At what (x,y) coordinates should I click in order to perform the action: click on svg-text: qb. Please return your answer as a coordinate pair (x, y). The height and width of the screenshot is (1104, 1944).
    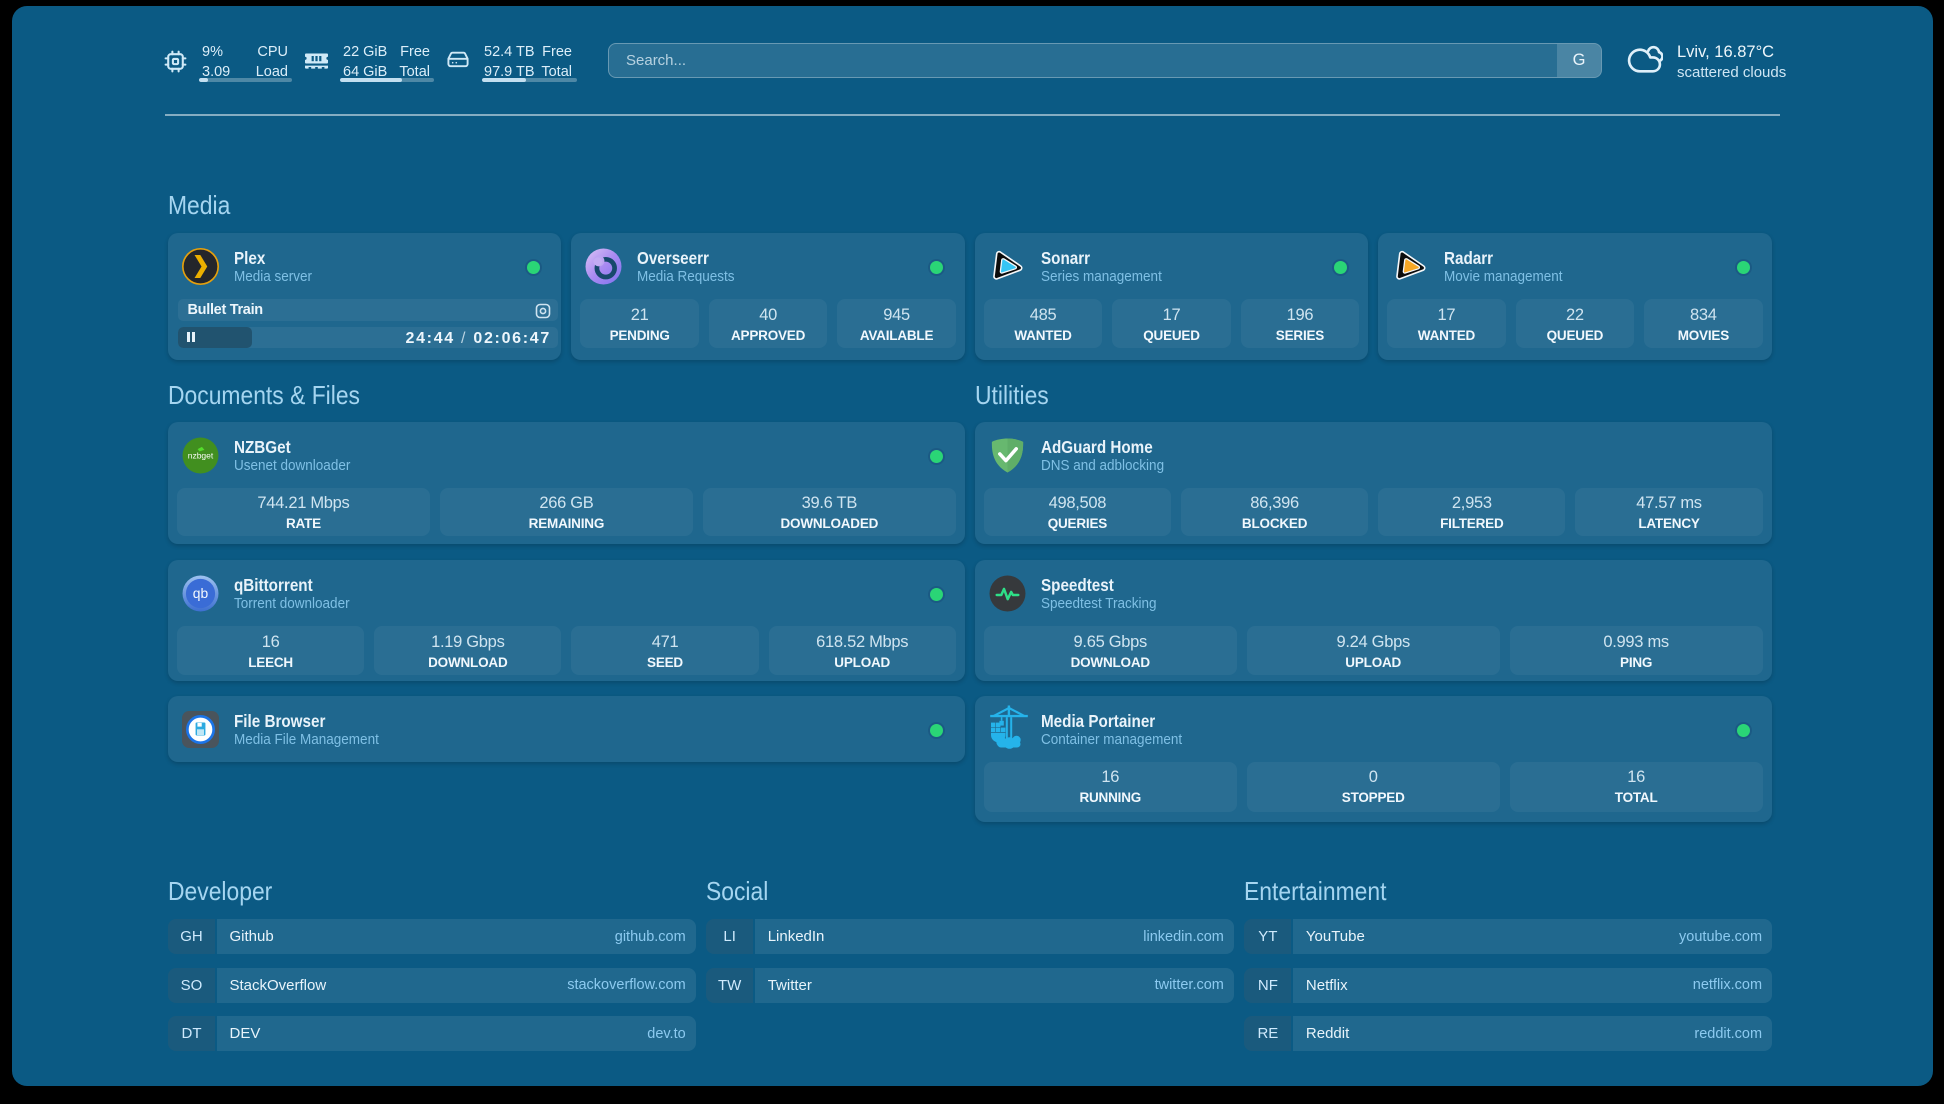
    Looking at the image, I should click on (201, 593).